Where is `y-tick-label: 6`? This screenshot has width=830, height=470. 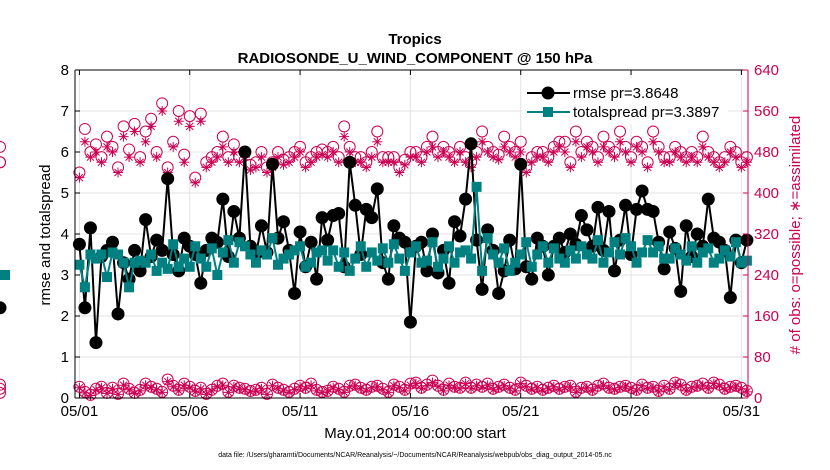 y-tick-label: 6 is located at coordinates (65, 152).